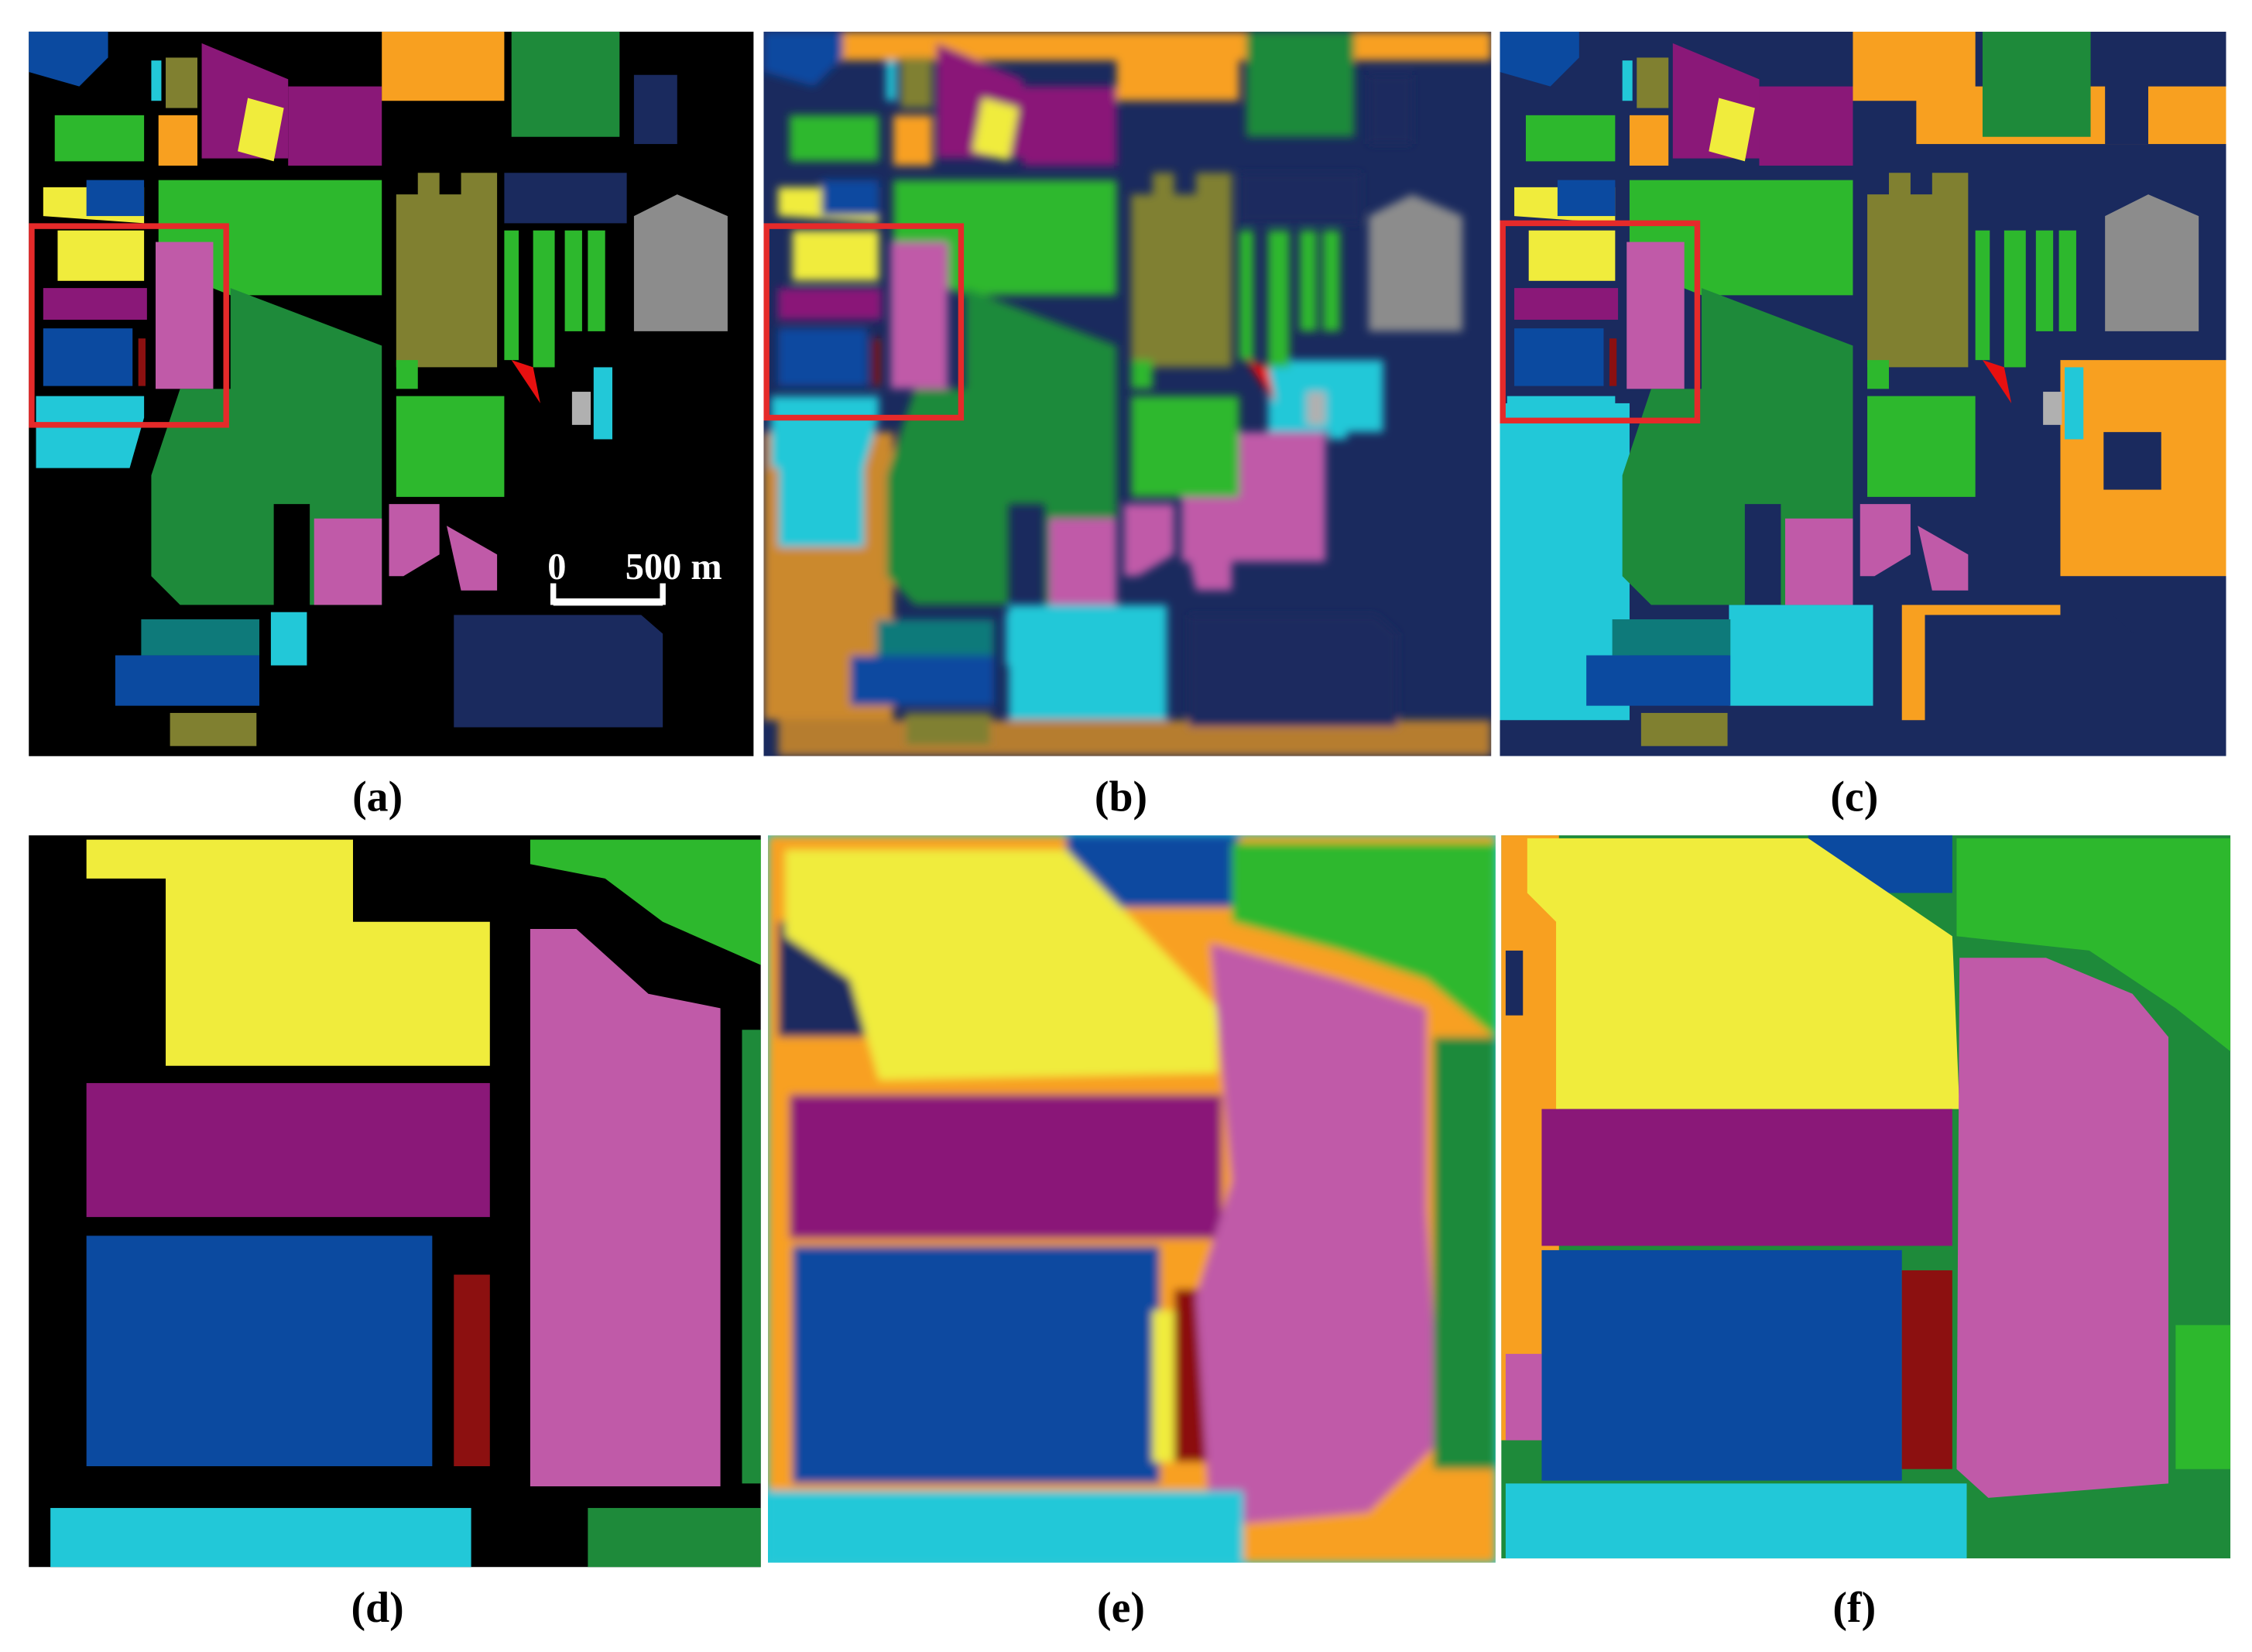  I want to click on map-b, so click(1128, 393).